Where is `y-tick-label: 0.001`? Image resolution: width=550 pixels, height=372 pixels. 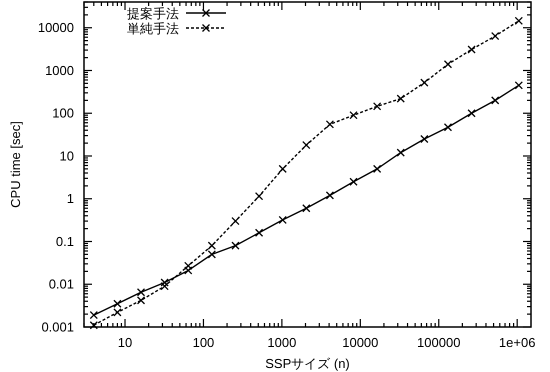 y-tick-label: 0.001 is located at coordinates (57, 327).